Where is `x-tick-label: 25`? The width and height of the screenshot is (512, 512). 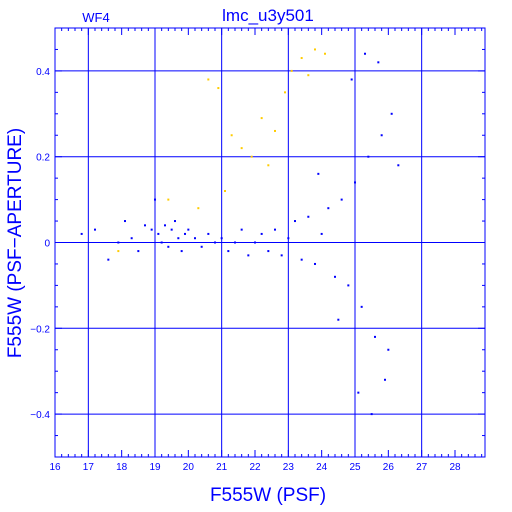 x-tick-label: 25 is located at coordinates (355, 467).